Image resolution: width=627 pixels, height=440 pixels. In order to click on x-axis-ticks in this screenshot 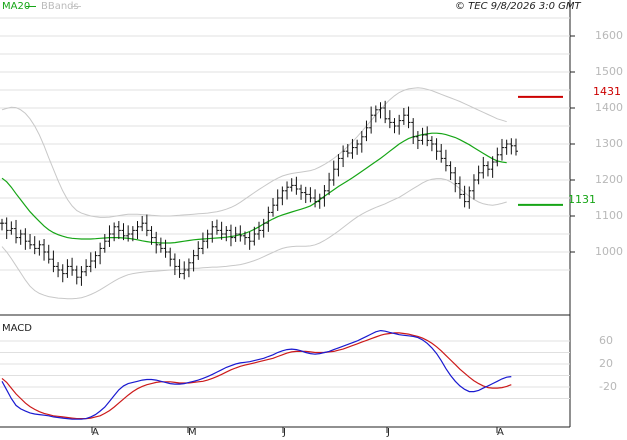, I will do `click(294, 430)`.